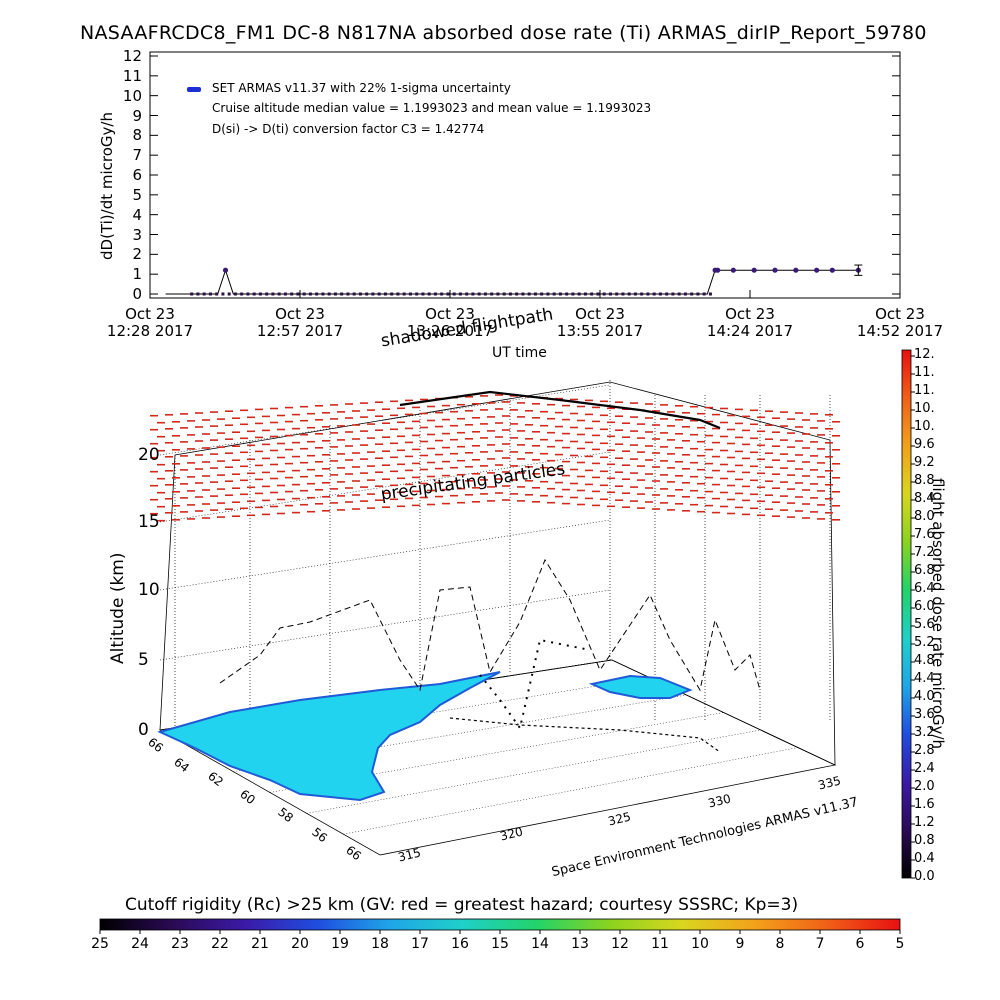  Describe the element at coordinates (924, 732) in the screenshot. I see `colorbar-tick-label: 3.2` at that location.